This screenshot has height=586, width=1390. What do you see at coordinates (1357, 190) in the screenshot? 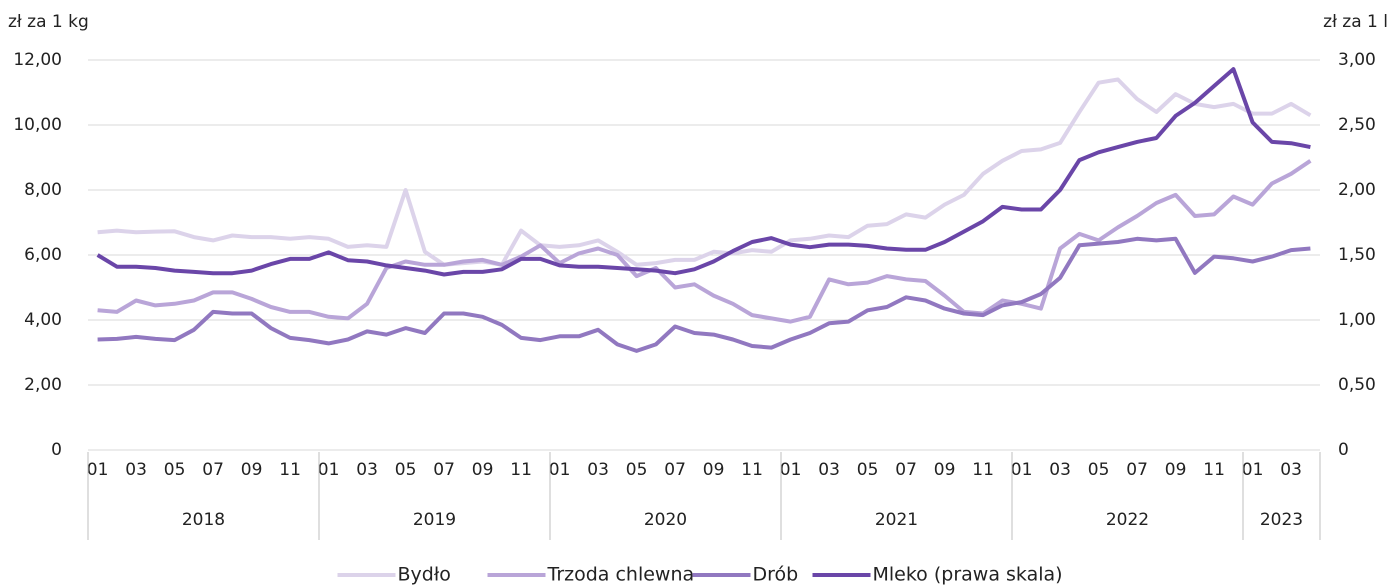
I see `y2-tick-label: 2,00` at bounding box center [1357, 190].